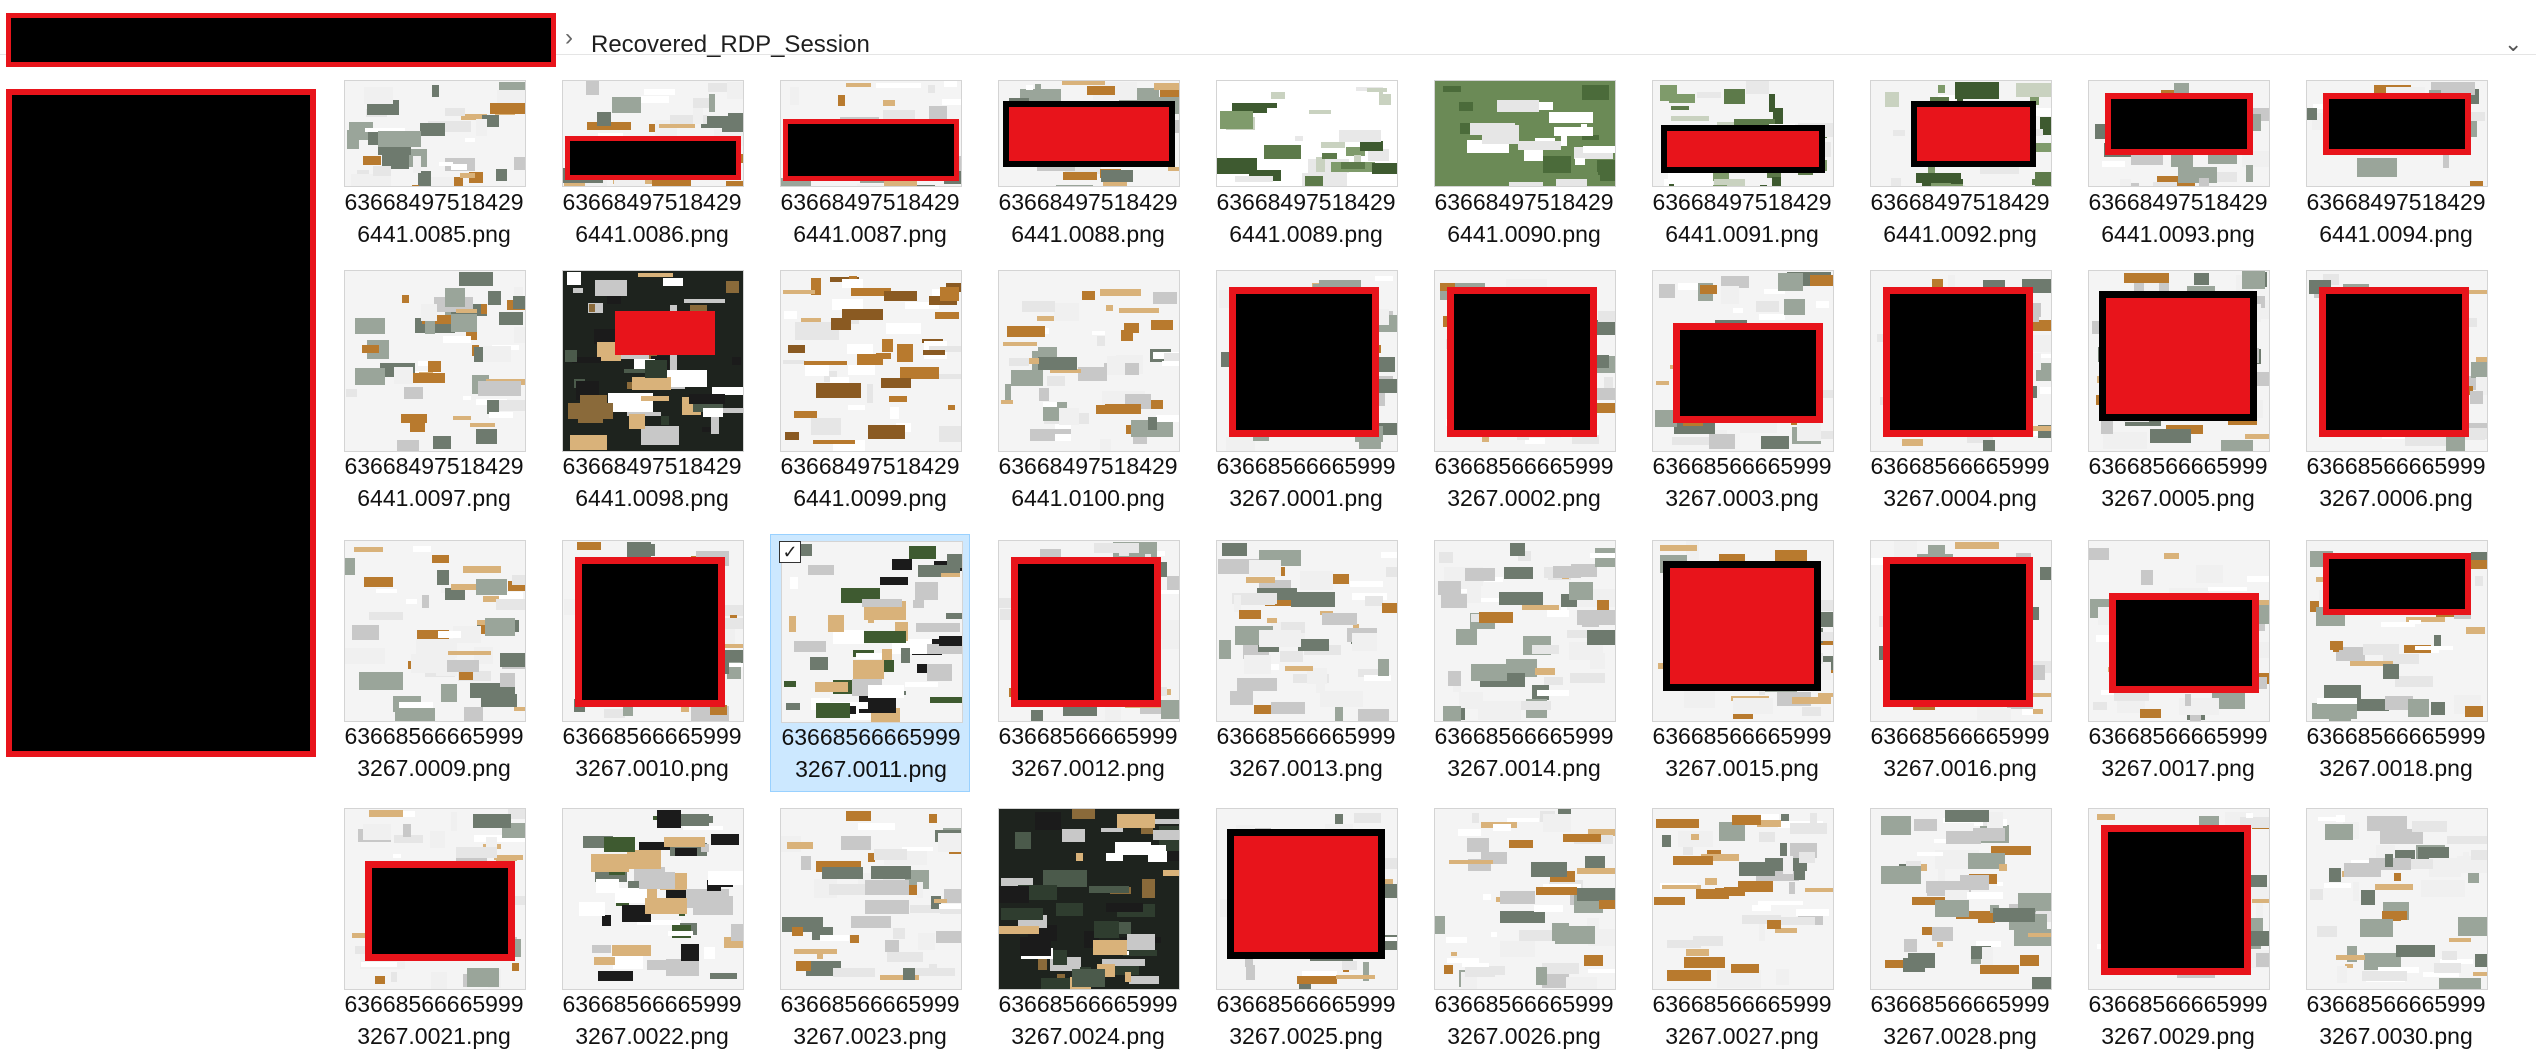 The image size is (2536, 1060). What do you see at coordinates (1088, 166) in the screenshot?
I see `file-item: 63668497518429 6441.0088.png` at bounding box center [1088, 166].